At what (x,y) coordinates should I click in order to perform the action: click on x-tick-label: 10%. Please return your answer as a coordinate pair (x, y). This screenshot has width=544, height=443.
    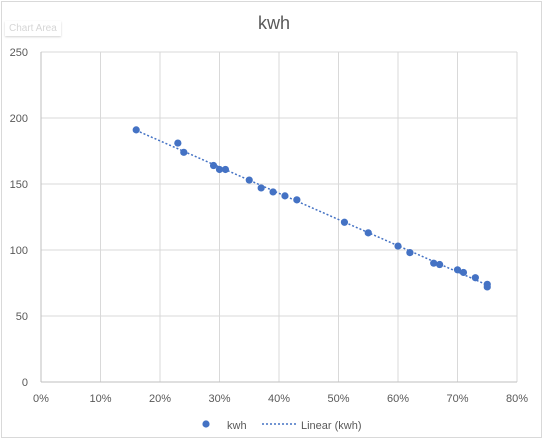
    Looking at the image, I should click on (100, 399).